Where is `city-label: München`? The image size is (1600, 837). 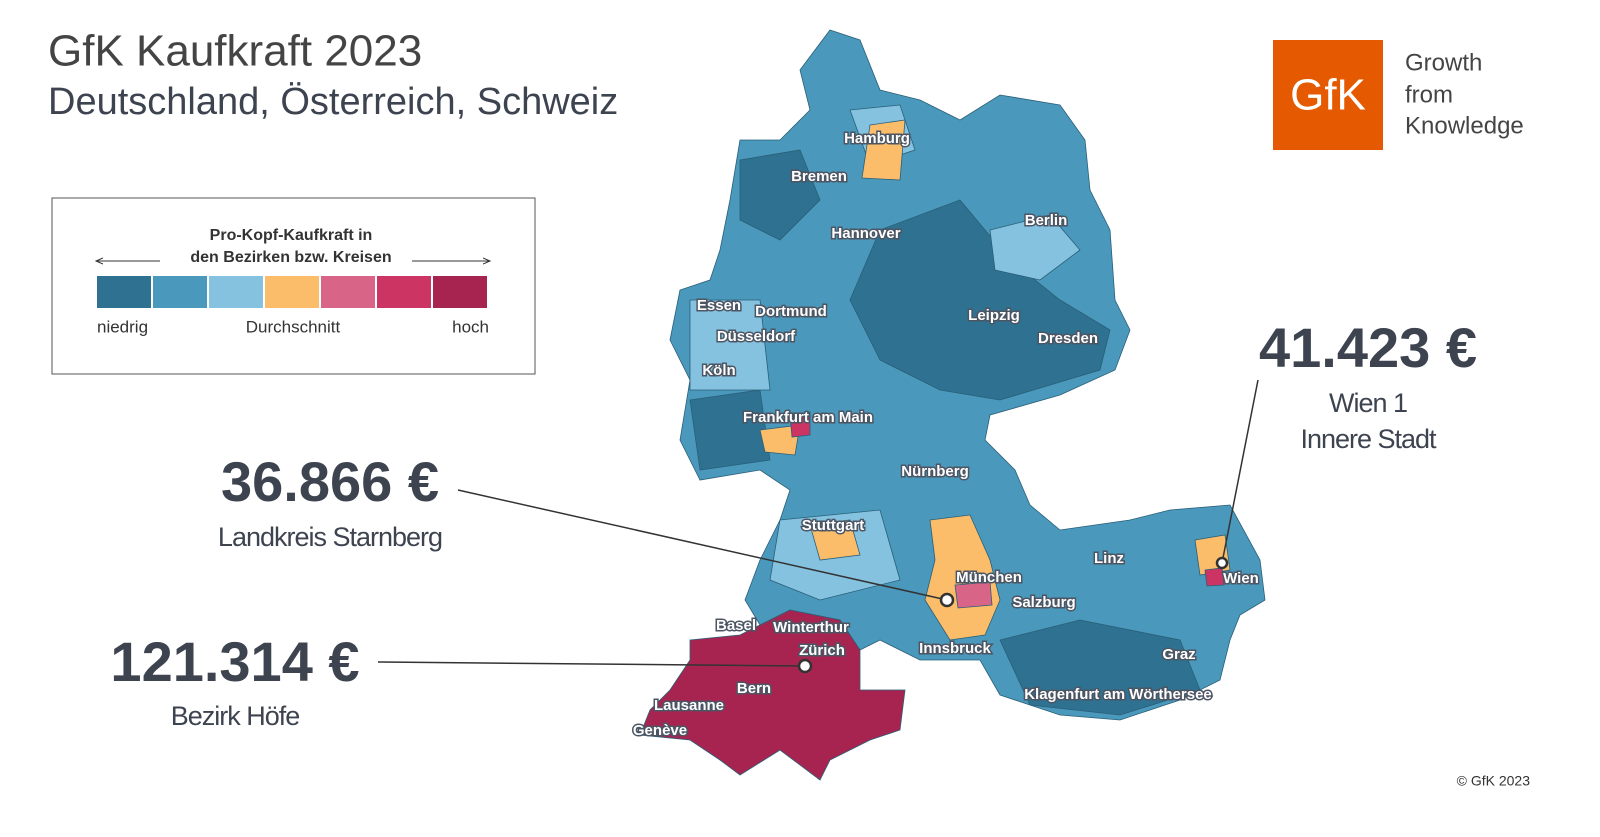 city-label: München is located at coordinates (989, 577).